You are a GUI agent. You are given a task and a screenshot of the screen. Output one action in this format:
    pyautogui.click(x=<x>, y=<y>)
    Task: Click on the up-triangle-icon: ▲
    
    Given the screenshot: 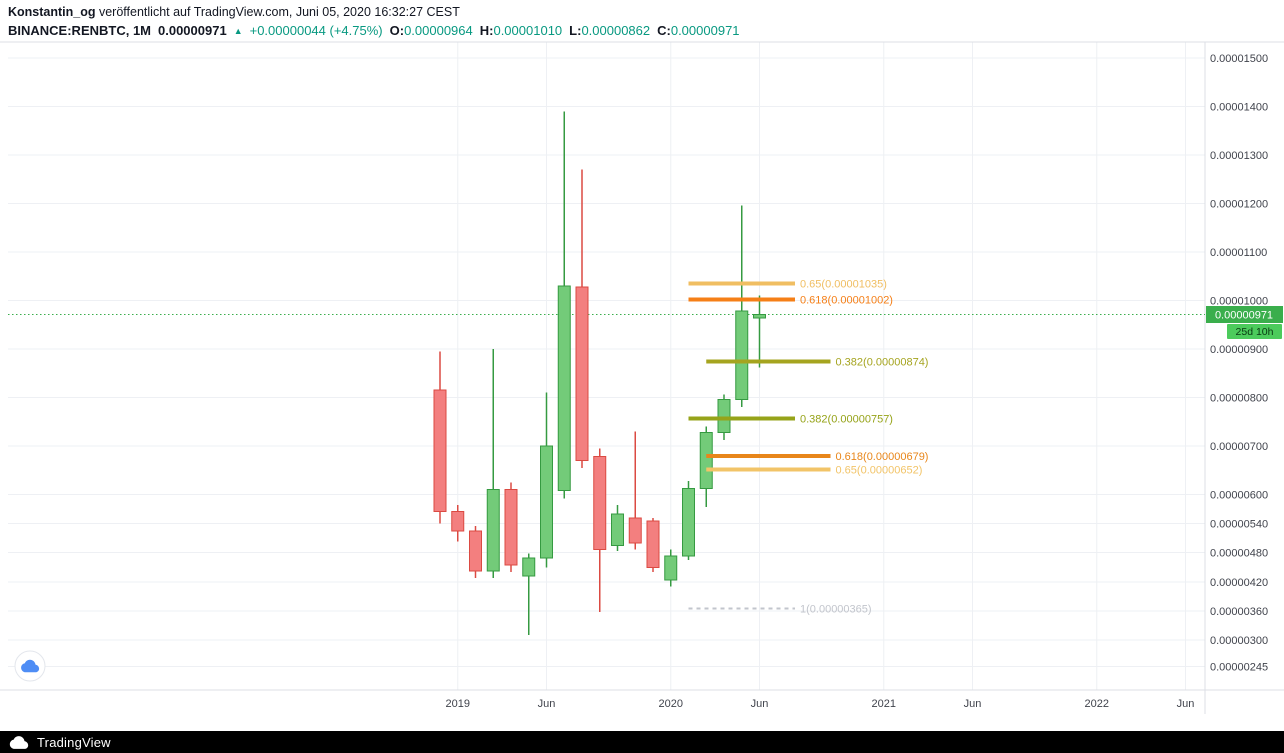 What is the action you would take?
    pyautogui.click(x=238, y=31)
    